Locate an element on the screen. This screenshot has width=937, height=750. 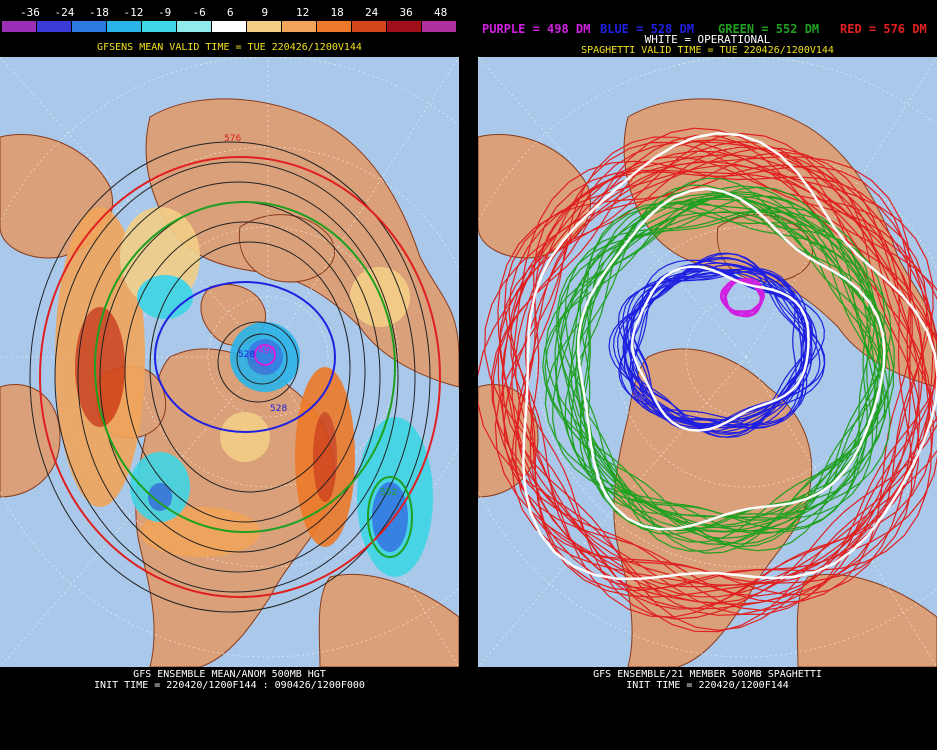
mean-footer-title: GFS ENSEMBLE MEAN/ANOM 500MB HGT is located at coordinates (229, 674).